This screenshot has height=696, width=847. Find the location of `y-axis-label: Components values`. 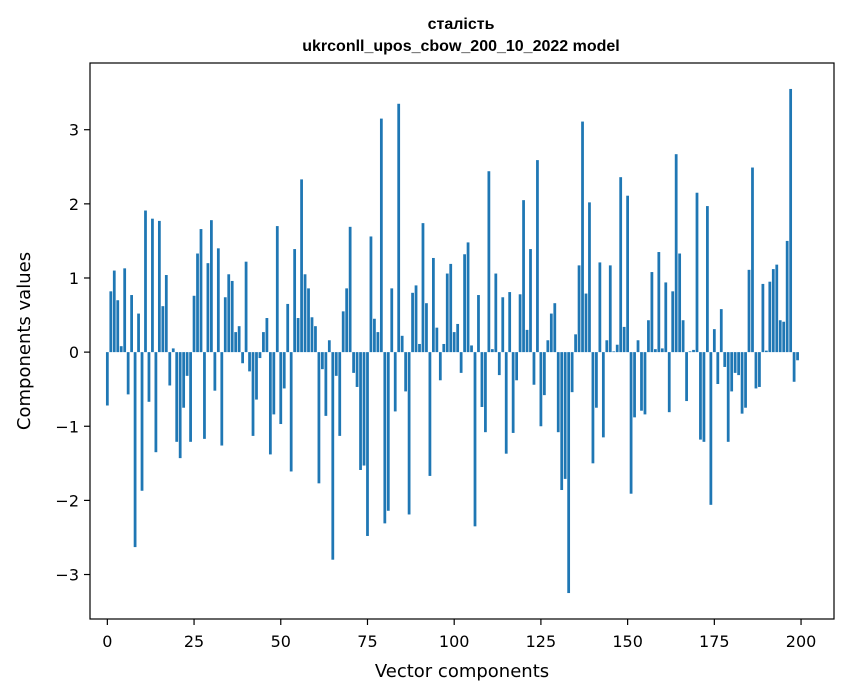

y-axis-label: Components values is located at coordinates (24, 341).